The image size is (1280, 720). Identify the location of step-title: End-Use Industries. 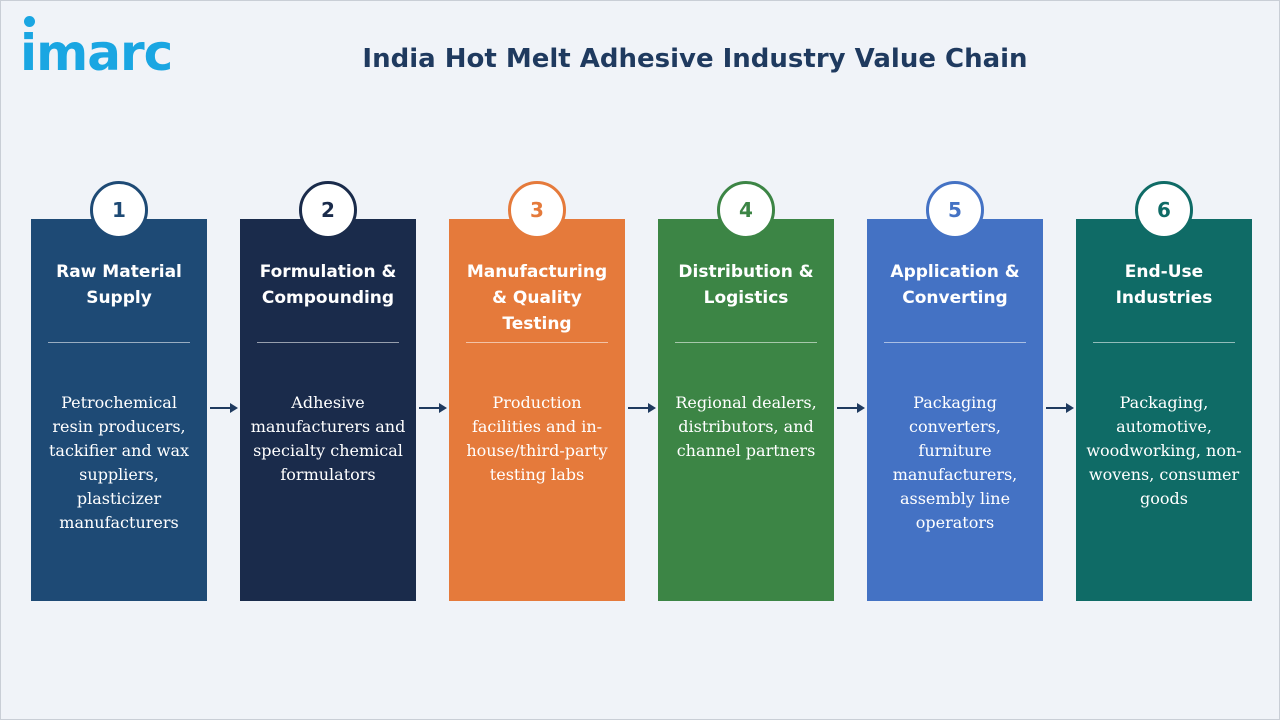
(1164, 285).